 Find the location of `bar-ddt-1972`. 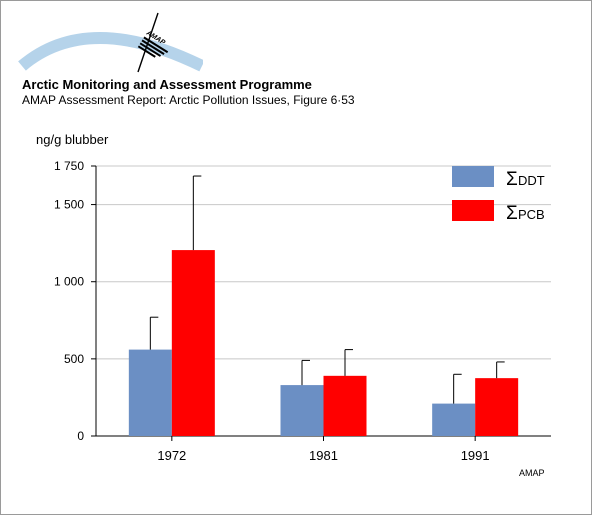

bar-ddt-1972 is located at coordinates (150, 392).